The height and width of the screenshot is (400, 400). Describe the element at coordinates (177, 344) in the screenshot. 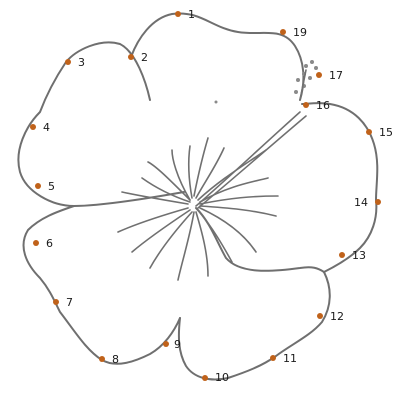

I see `dot-label-9: 9` at that location.